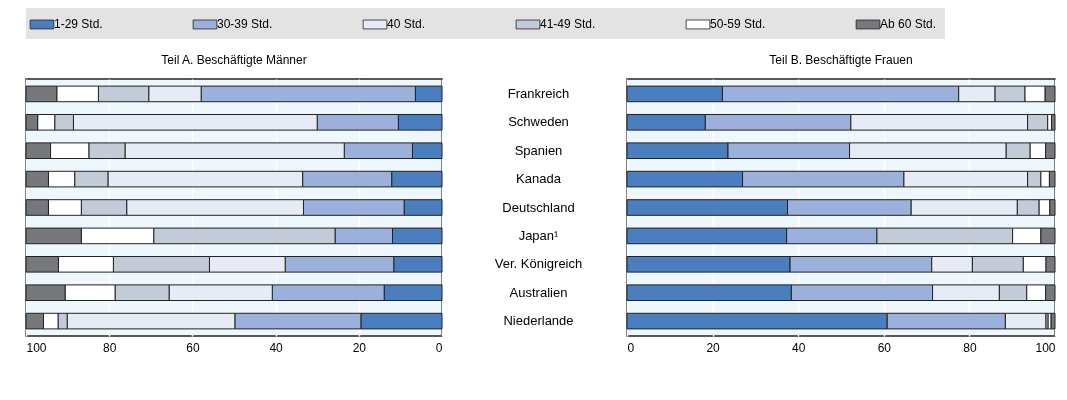 Image resolution: width=1067 pixels, height=400 pixels. Describe the element at coordinates (245, 24) in the screenshot. I see `legend-label: 30-39 Std.` at that location.